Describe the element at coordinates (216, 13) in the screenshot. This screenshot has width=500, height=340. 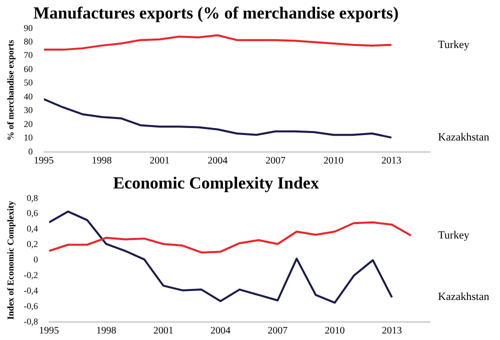
I see `chart-title: Manufactures exports (% of merchandise exports)` at that location.